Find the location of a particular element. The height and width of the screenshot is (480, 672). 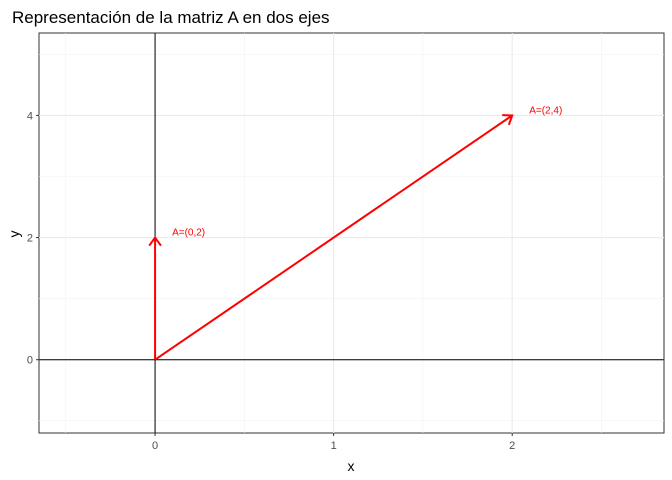

y-axis-title: y is located at coordinates (14, 234).